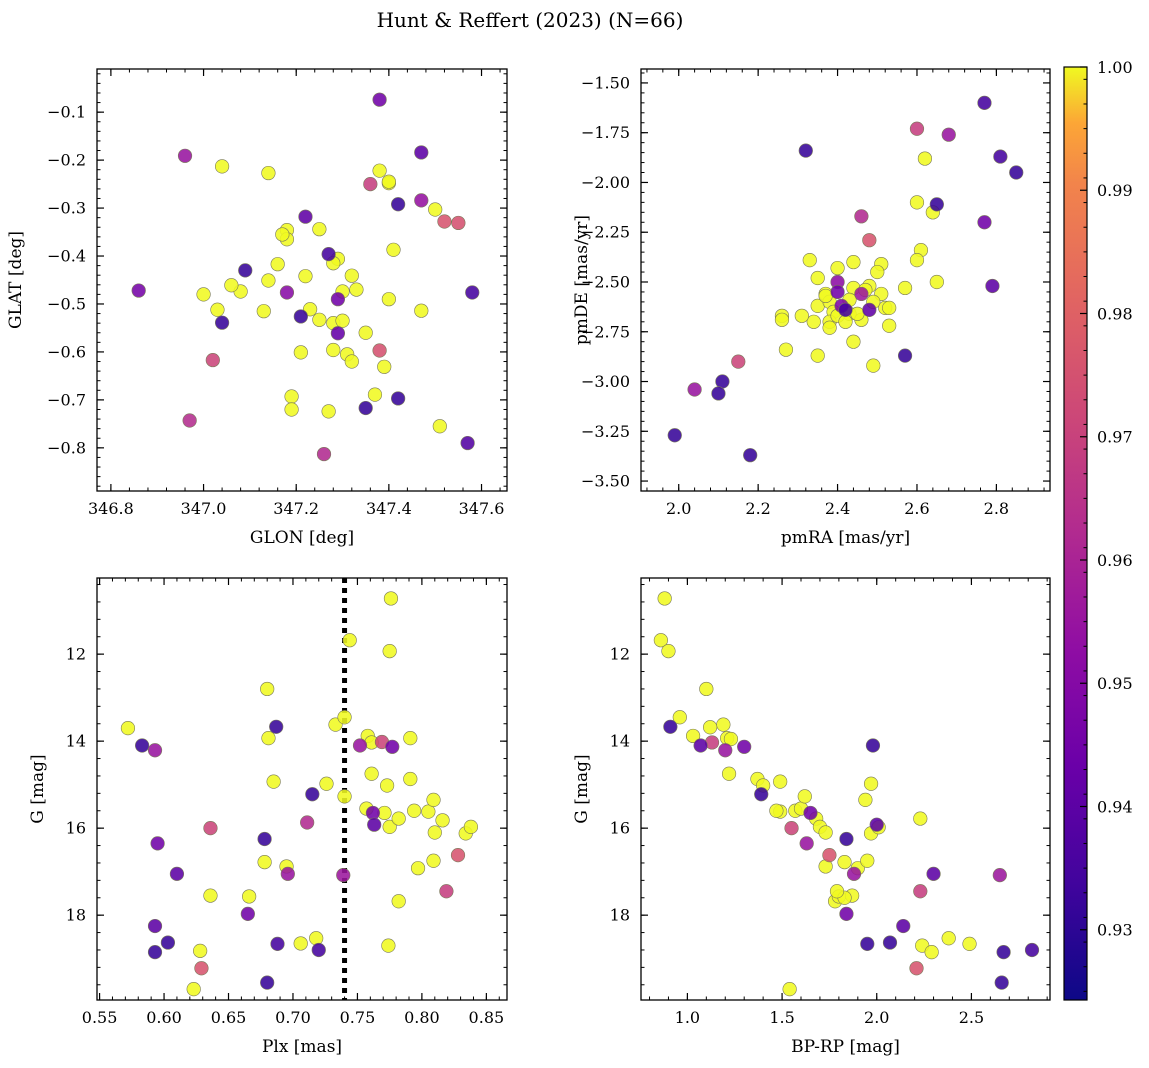 This screenshot has width=1149, height=1068. Describe the element at coordinates (605, 431) in the screenshot. I see `y-tick-label: −3.25` at that location.